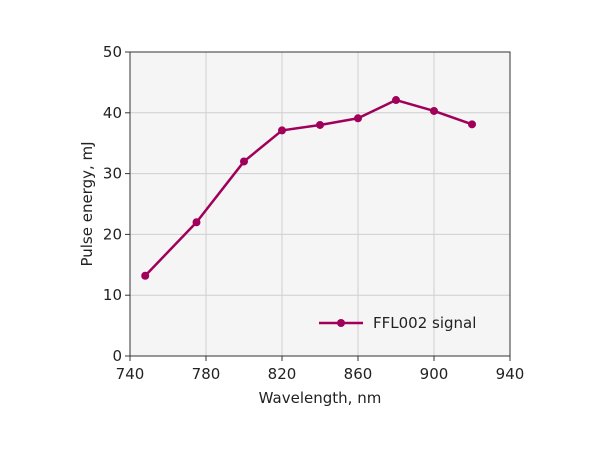 This screenshot has width=600, height=450. Describe the element at coordinates (358, 374) in the screenshot. I see `x-tick-label: 860` at that location.